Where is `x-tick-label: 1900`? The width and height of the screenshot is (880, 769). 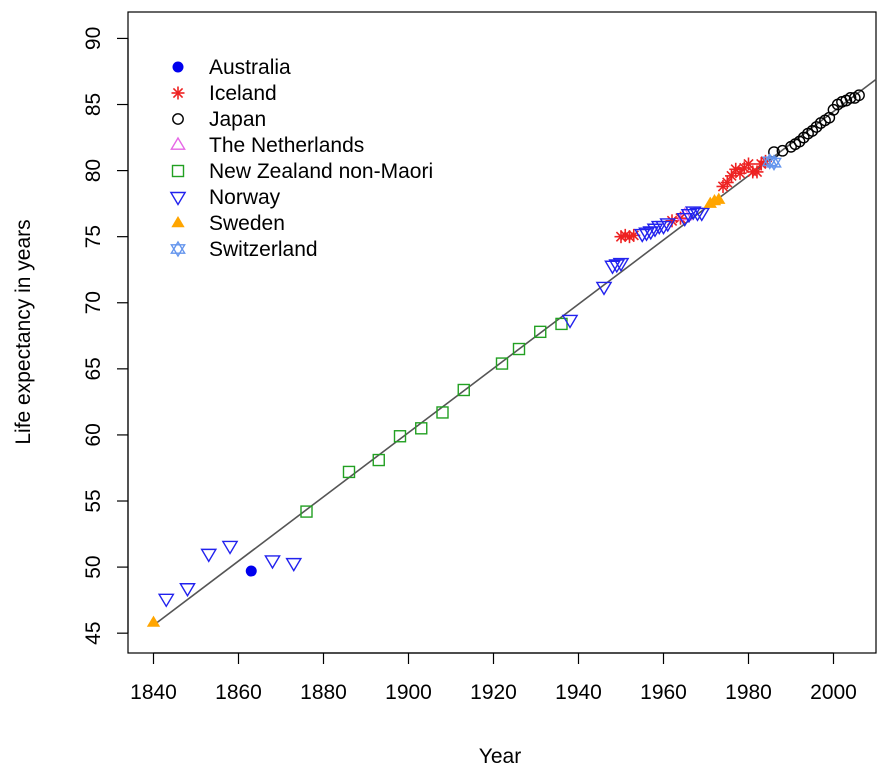 x-tick-label: 1900 is located at coordinates (408, 692).